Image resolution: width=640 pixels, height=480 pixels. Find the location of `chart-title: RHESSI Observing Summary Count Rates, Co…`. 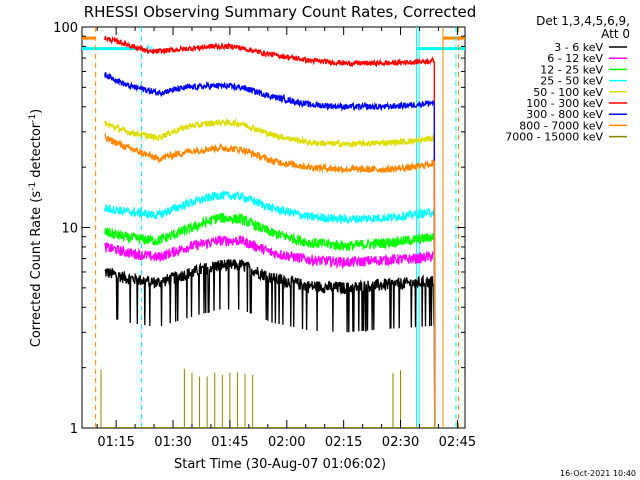

chart-title: RHESSI Observing Summary Count Rates, Co… is located at coordinates (280, 12).